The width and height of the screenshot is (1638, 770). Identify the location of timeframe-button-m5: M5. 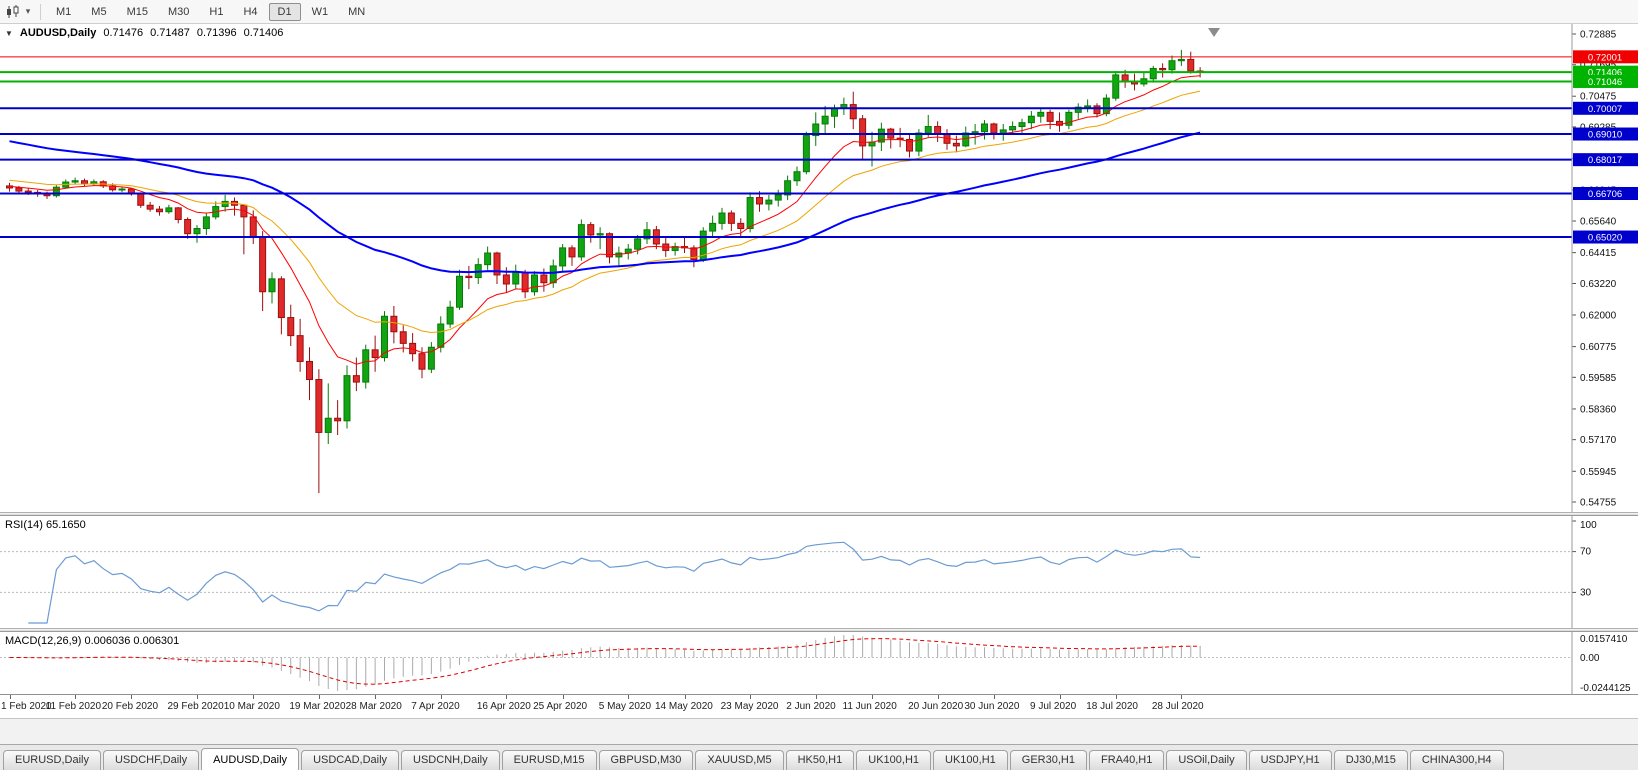
(99, 11).